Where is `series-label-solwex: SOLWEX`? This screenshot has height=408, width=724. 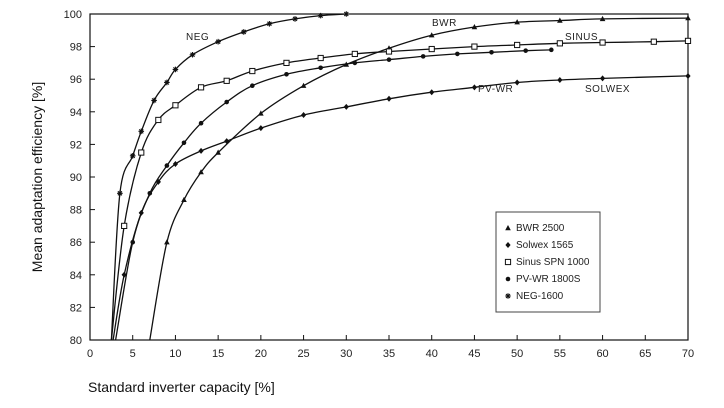 series-label-solwex: SOLWEX is located at coordinates (607, 89).